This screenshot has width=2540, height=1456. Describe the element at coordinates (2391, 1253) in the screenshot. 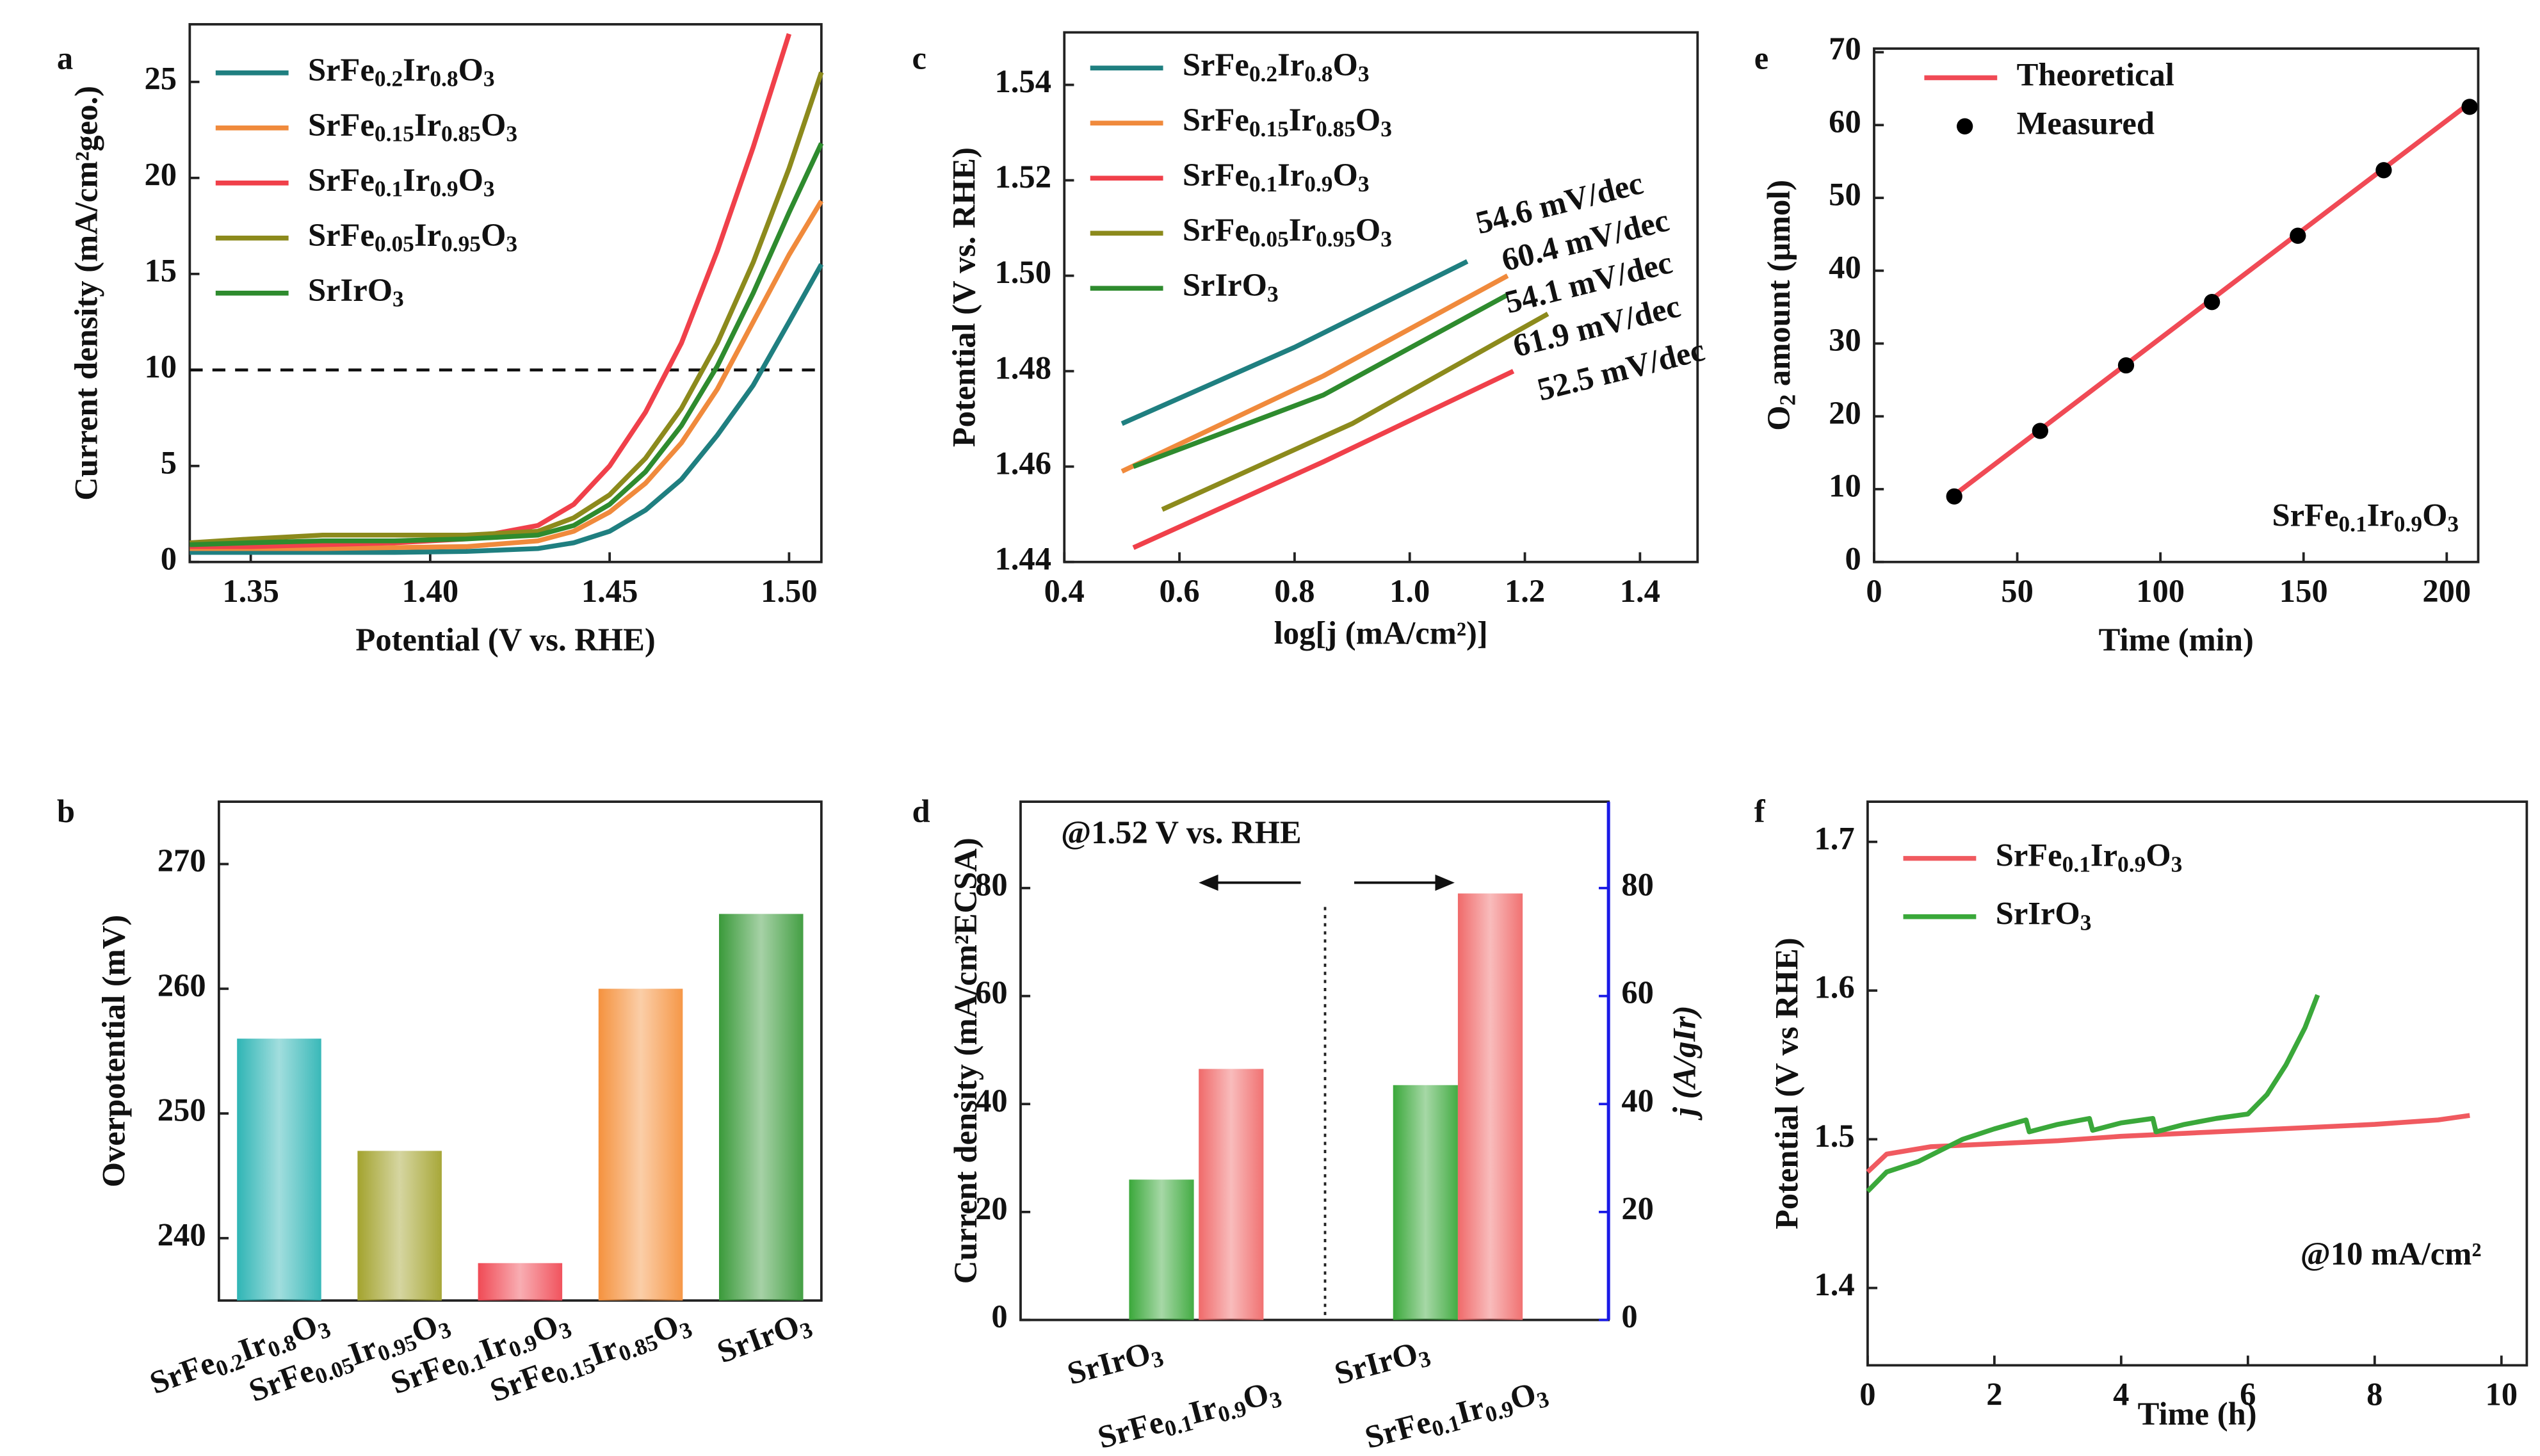

I see `annotation: @10 mA/cm²` at that location.